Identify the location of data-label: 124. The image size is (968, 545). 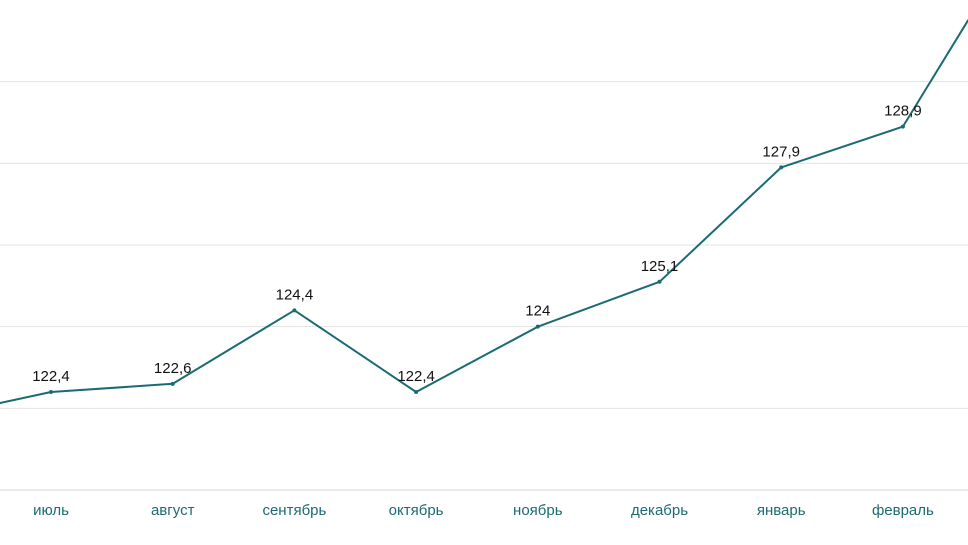
(537, 311).